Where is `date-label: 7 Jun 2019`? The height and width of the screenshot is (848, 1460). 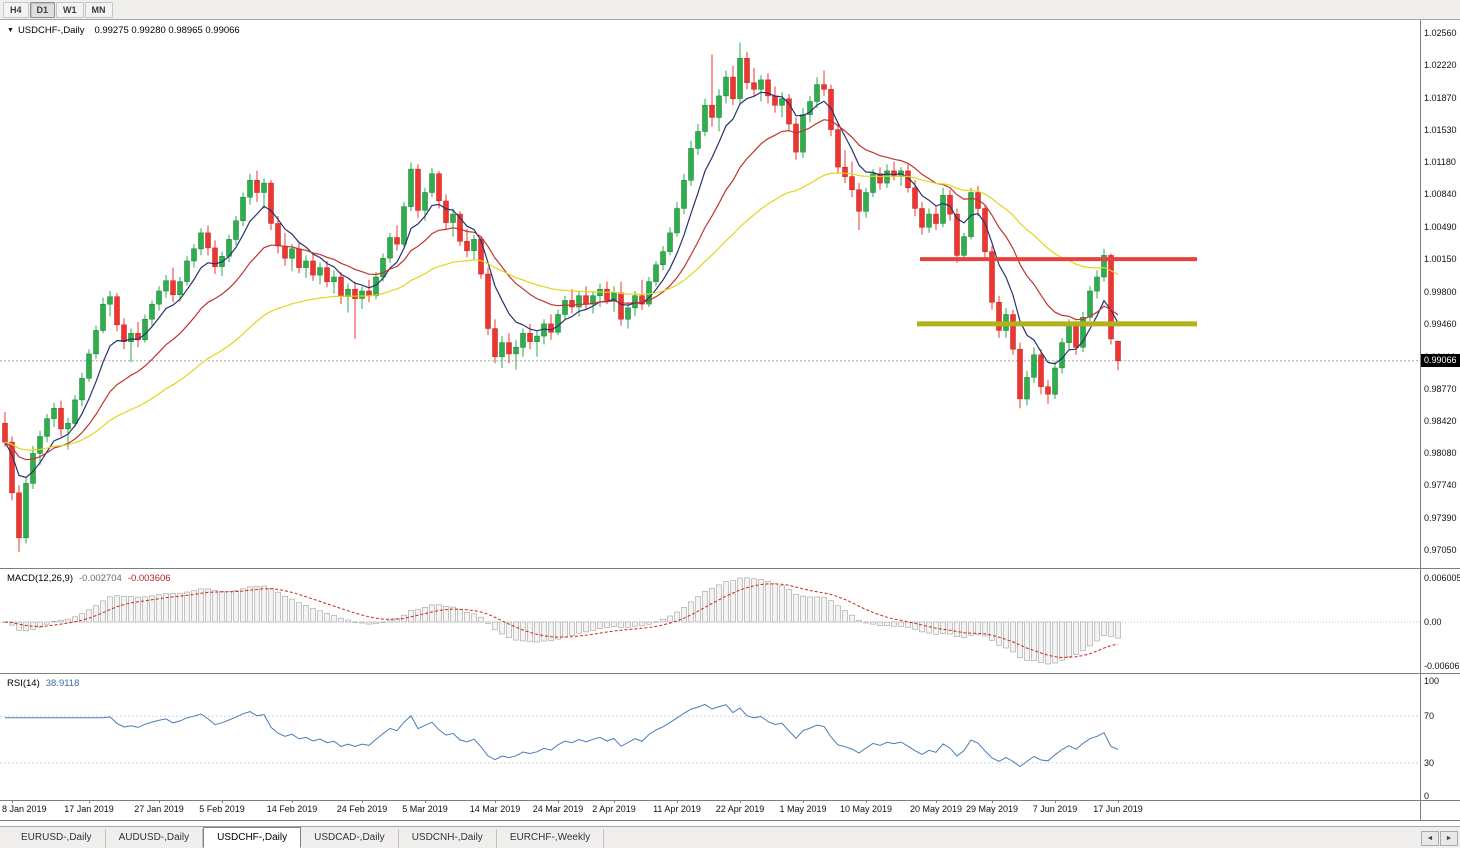
date-label: 7 Jun 2019 is located at coordinates (1055, 809).